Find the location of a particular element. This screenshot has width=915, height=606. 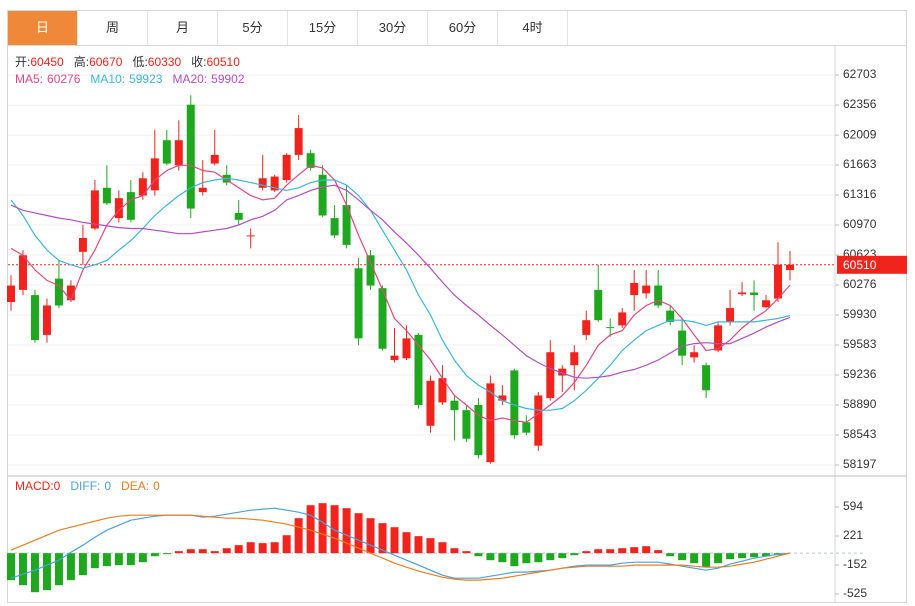

period-tab: 月 is located at coordinates (183, 28).